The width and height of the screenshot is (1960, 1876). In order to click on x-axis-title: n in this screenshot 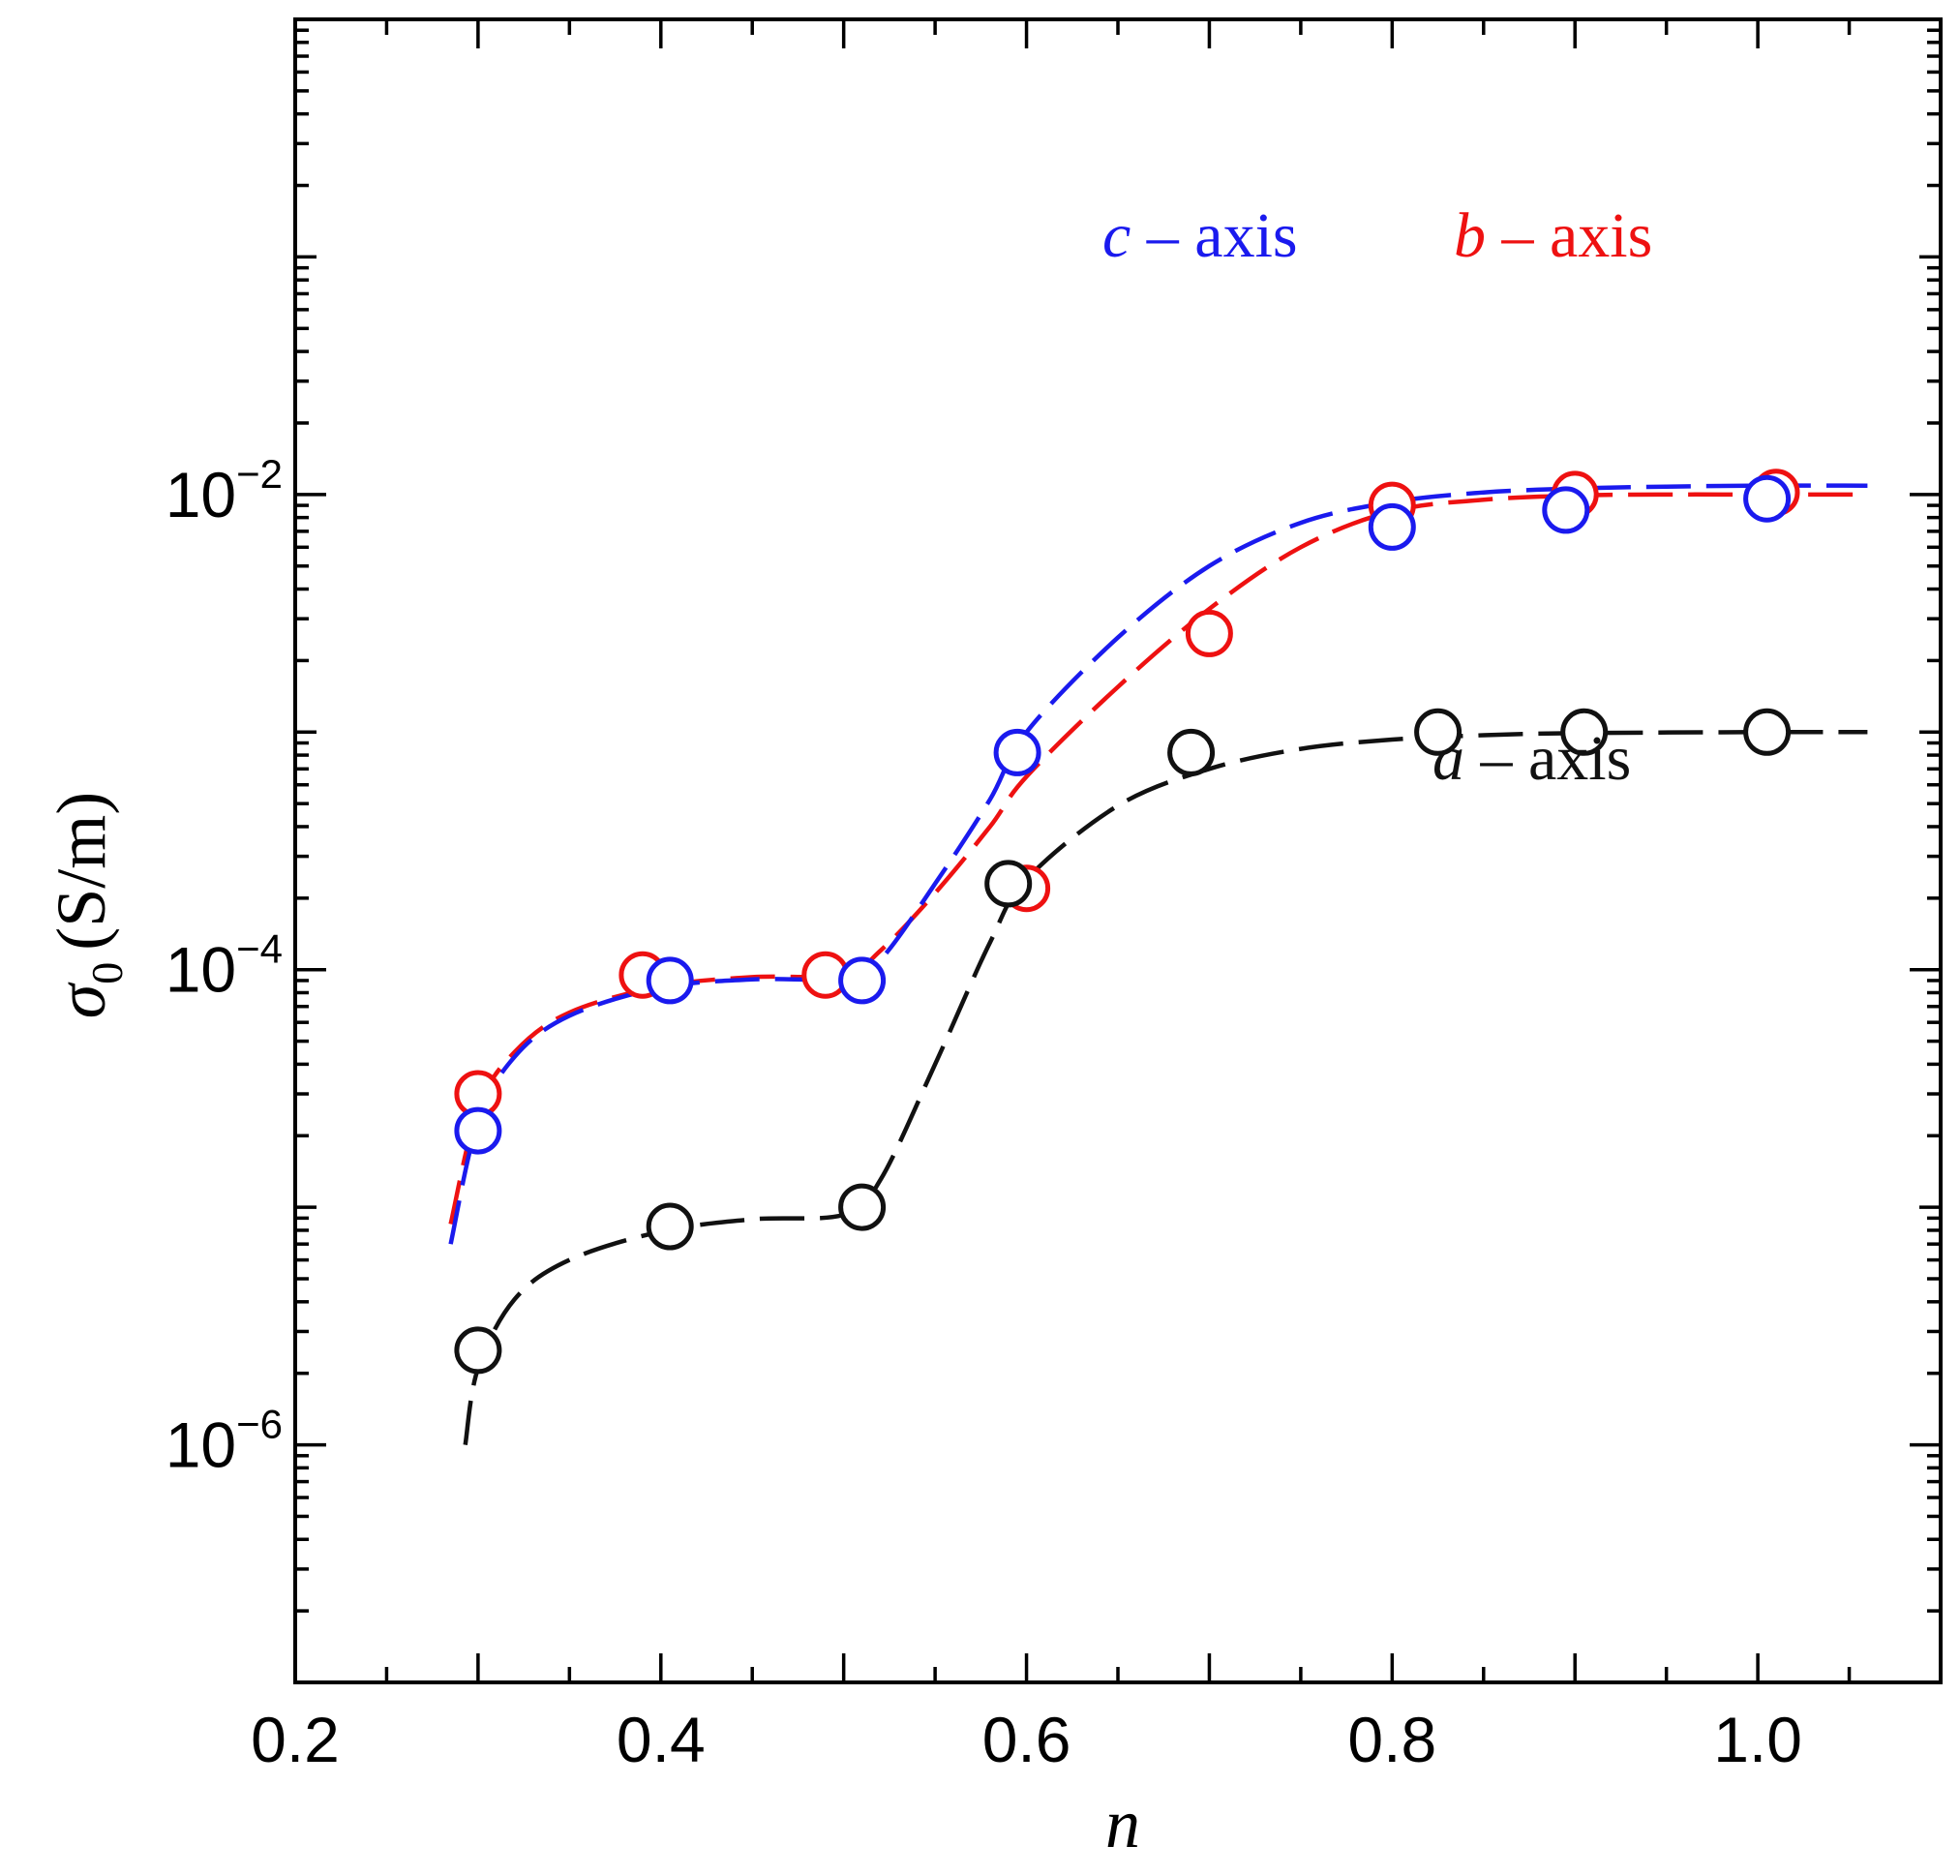, I will do `click(1122, 1823)`.